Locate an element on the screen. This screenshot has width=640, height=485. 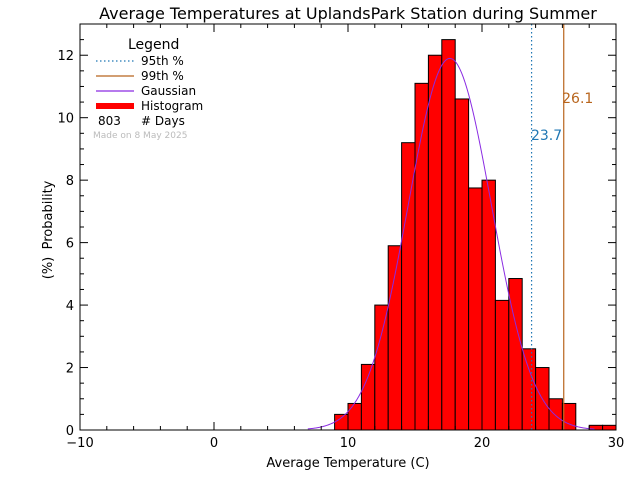
legend-days-count: 803 is located at coordinates (109, 121).